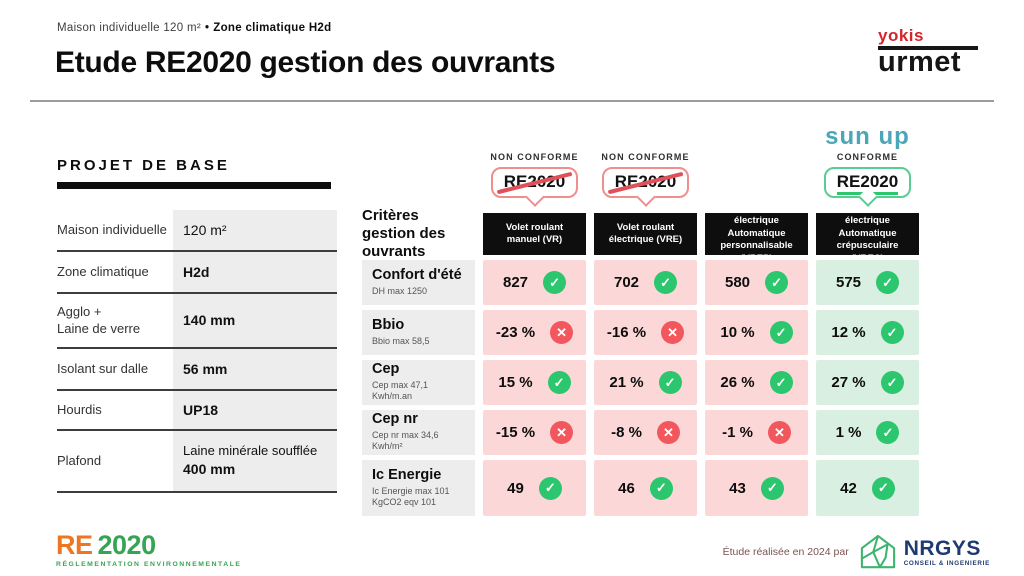  What do you see at coordinates (417, 274) in the screenshot?
I see `criterion-name: Confort d'été` at bounding box center [417, 274].